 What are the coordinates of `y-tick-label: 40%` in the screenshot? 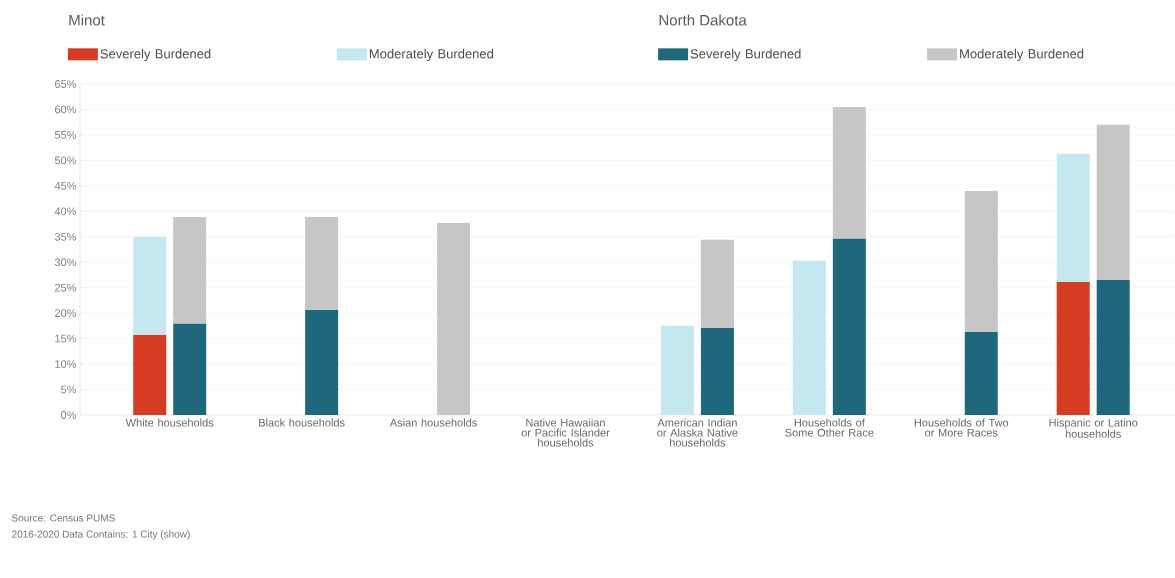 It's located at (65, 211).